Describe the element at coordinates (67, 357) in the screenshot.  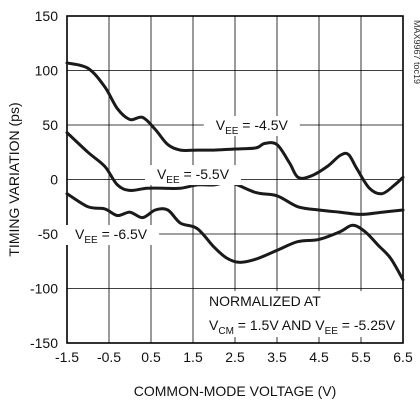
I see `x-tick-label: -1.5` at that location.